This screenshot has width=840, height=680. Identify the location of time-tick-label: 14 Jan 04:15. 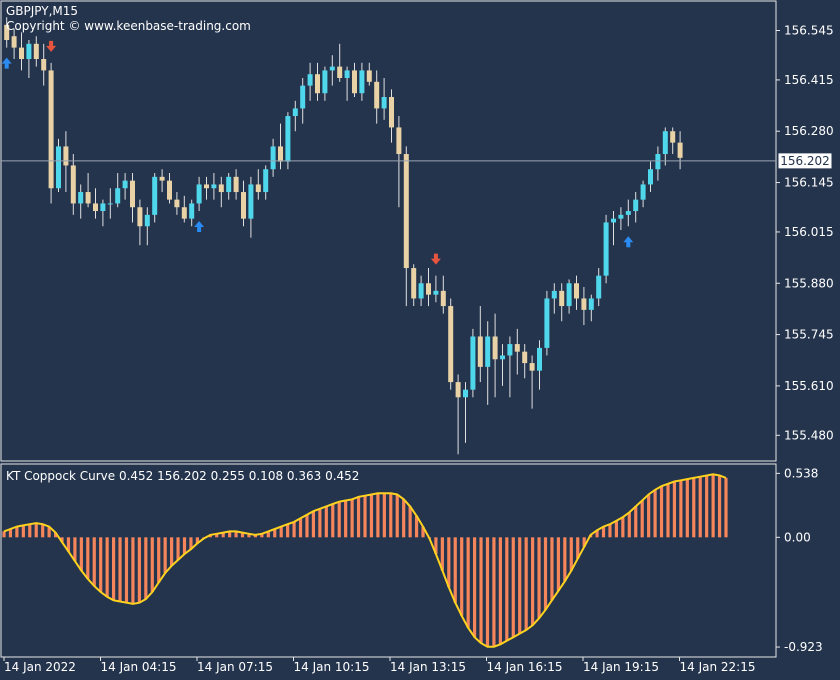
(139, 667).